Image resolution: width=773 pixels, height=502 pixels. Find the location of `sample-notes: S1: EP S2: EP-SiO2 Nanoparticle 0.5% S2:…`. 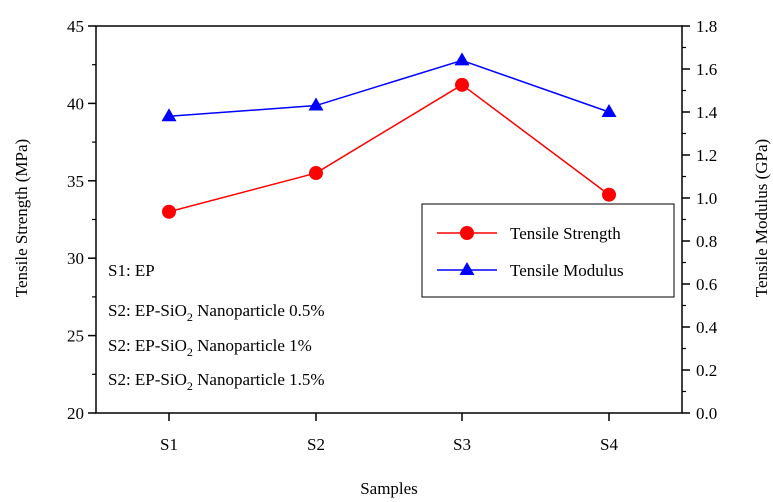

sample-notes: S1: EP S2: EP-SiO2 Nanoparticle 0.5% S2:… is located at coordinates (216, 327).